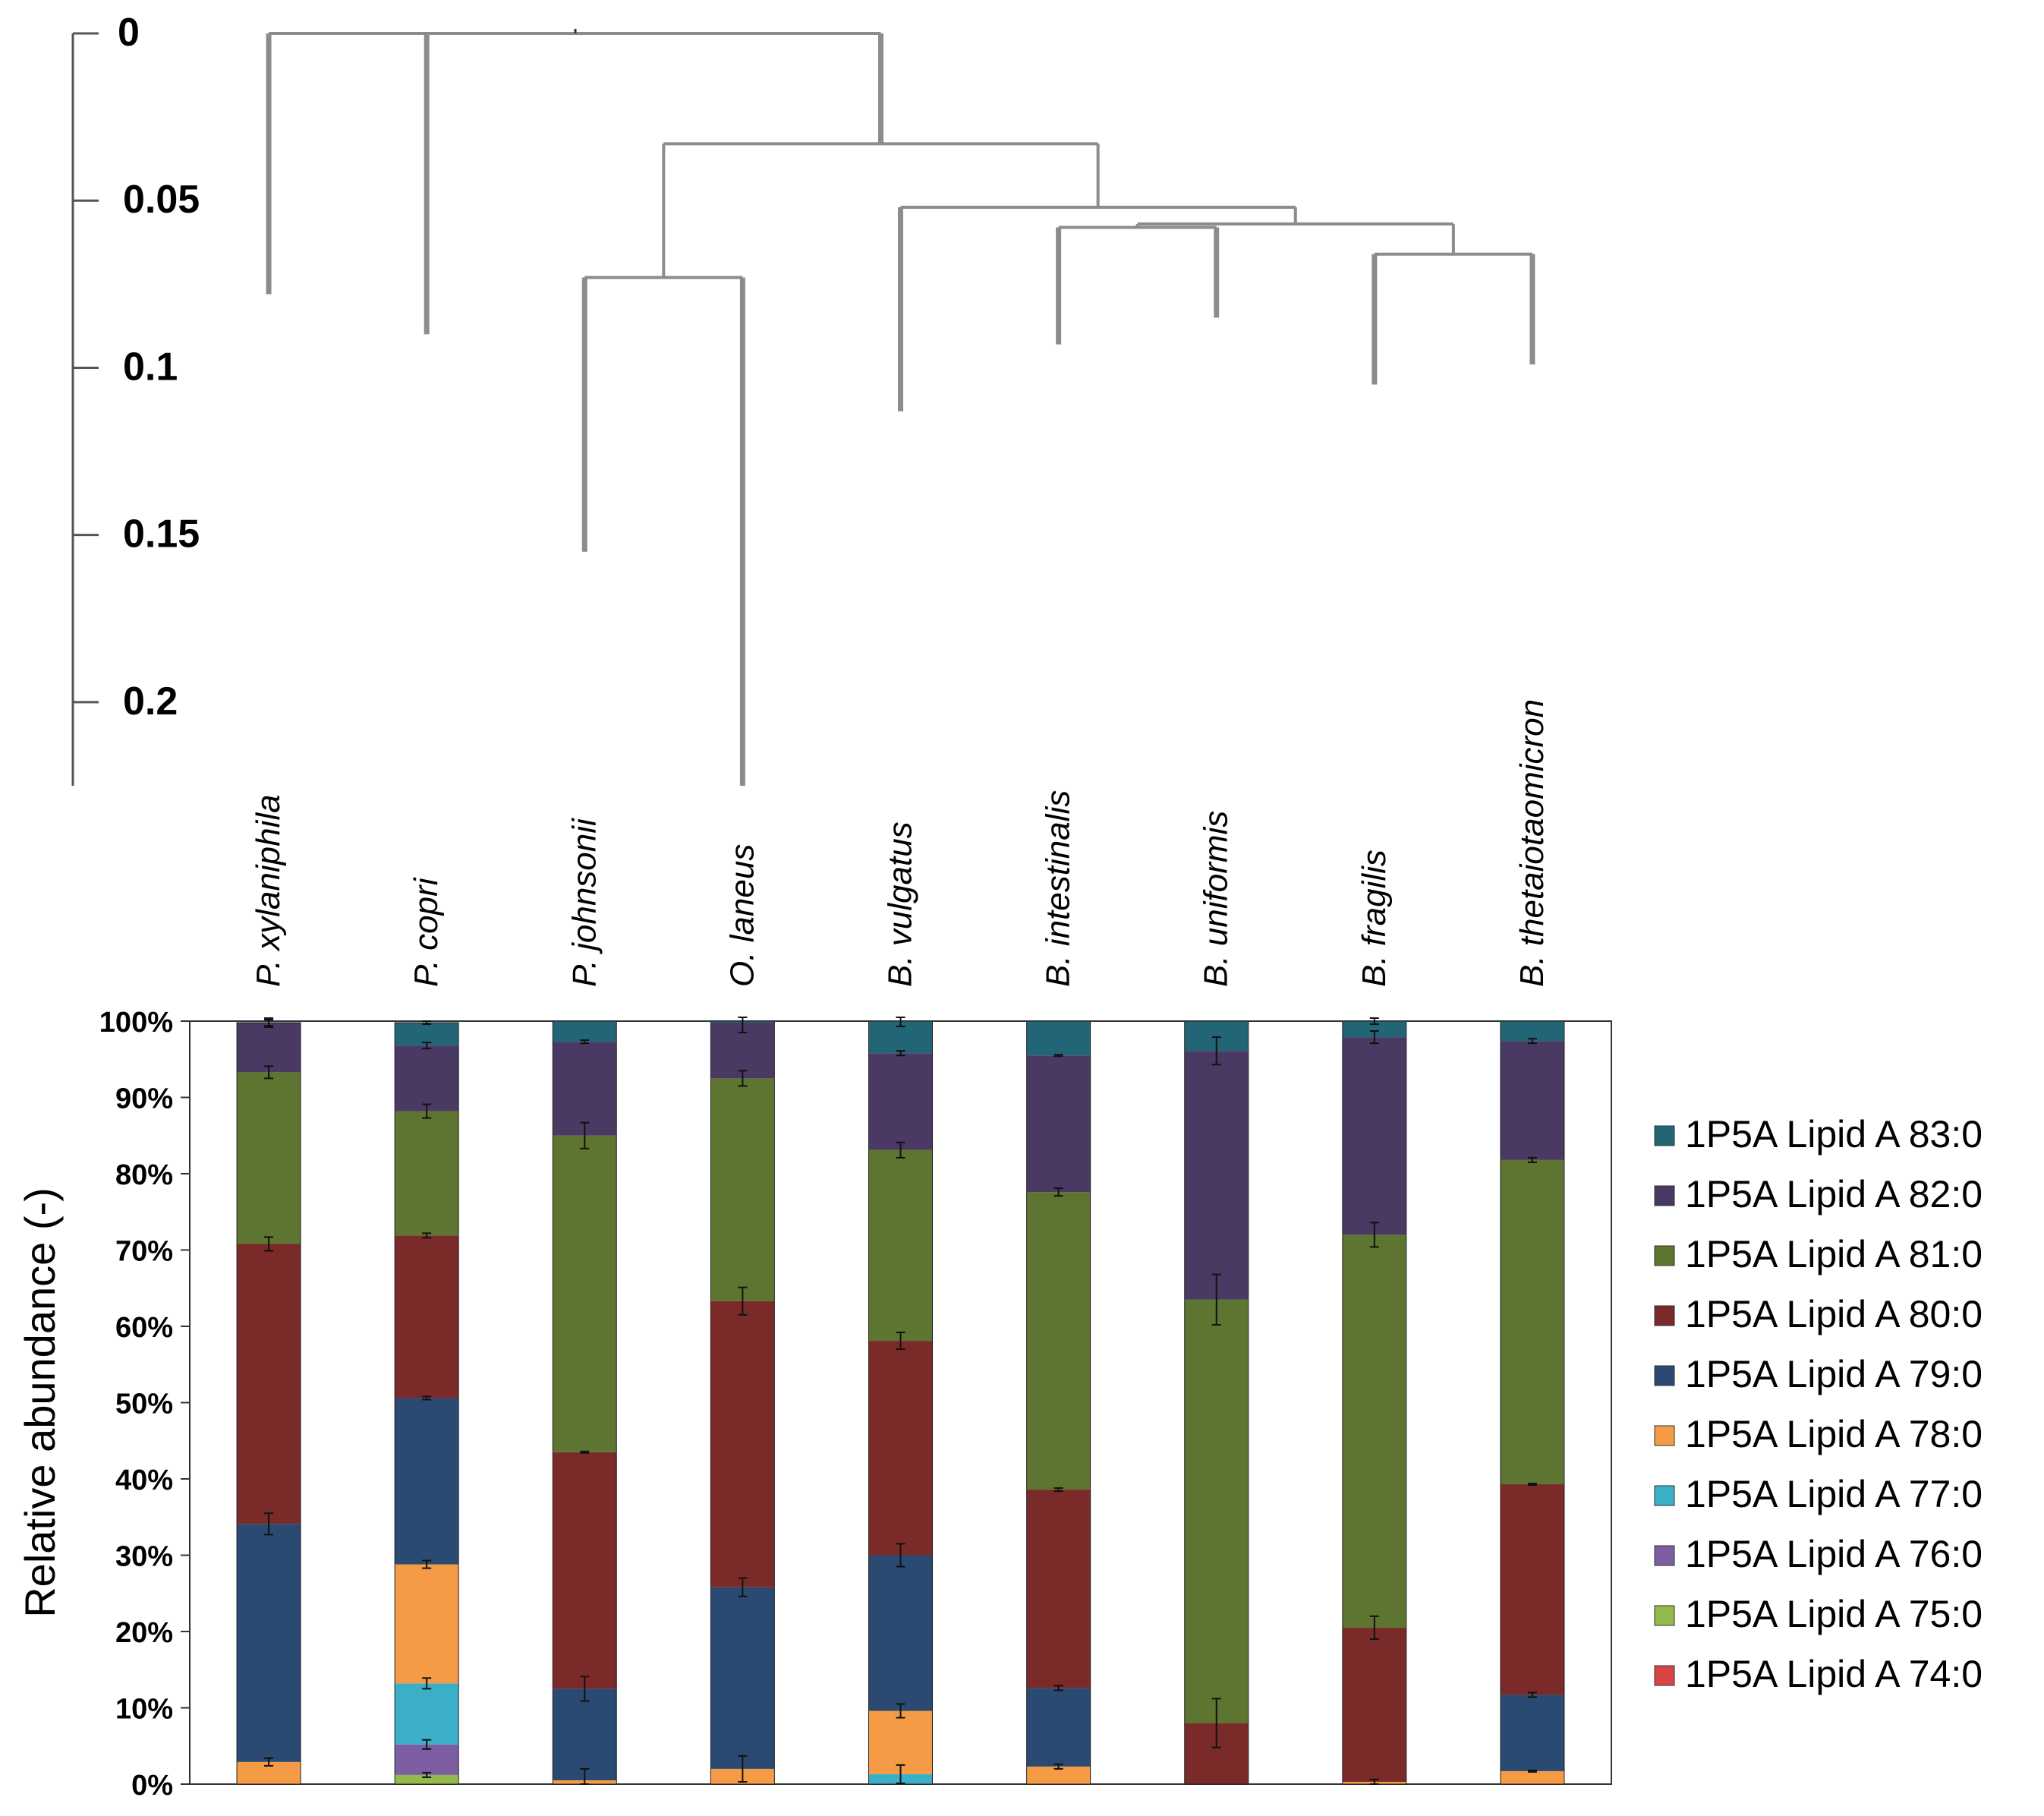 The image size is (2044, 1816). What do you see at coordinates (742, 916) in the screenshot?
I see `species-label: O. laneus` at bounding box center [742, 916].